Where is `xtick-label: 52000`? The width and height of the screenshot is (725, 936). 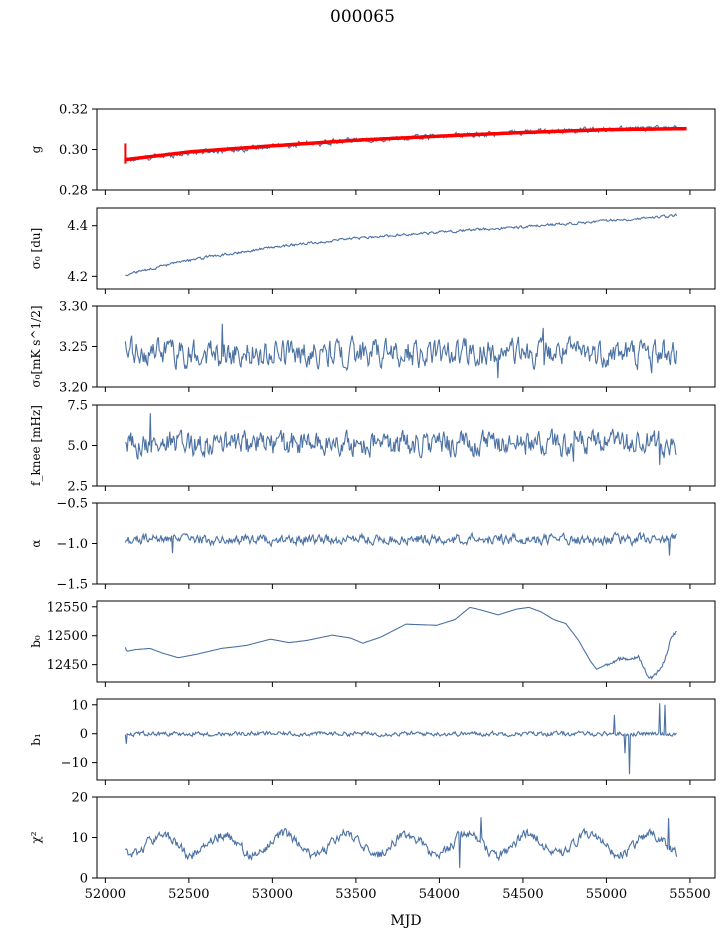
xtick-label: 52000 is located at coordinates (105, 894).